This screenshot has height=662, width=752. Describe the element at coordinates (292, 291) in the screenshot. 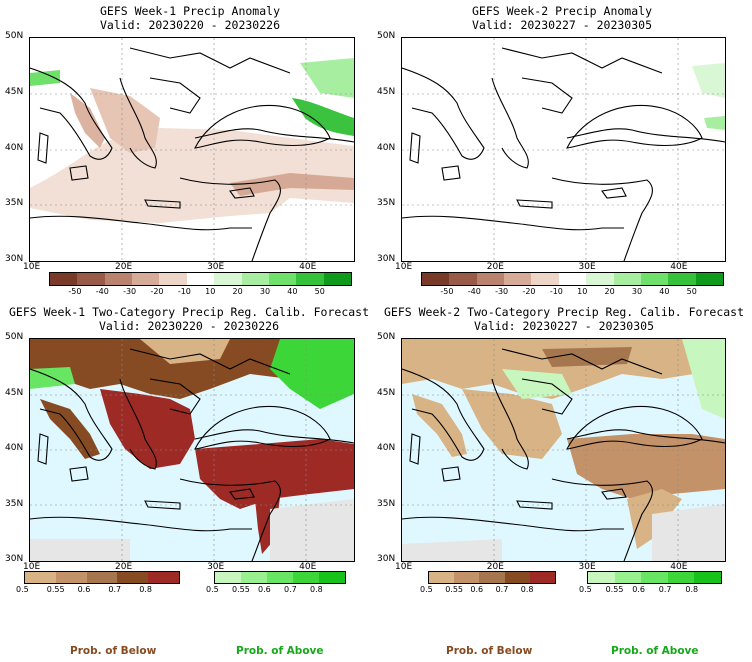

I see `colorbar-label: 40` at that location.